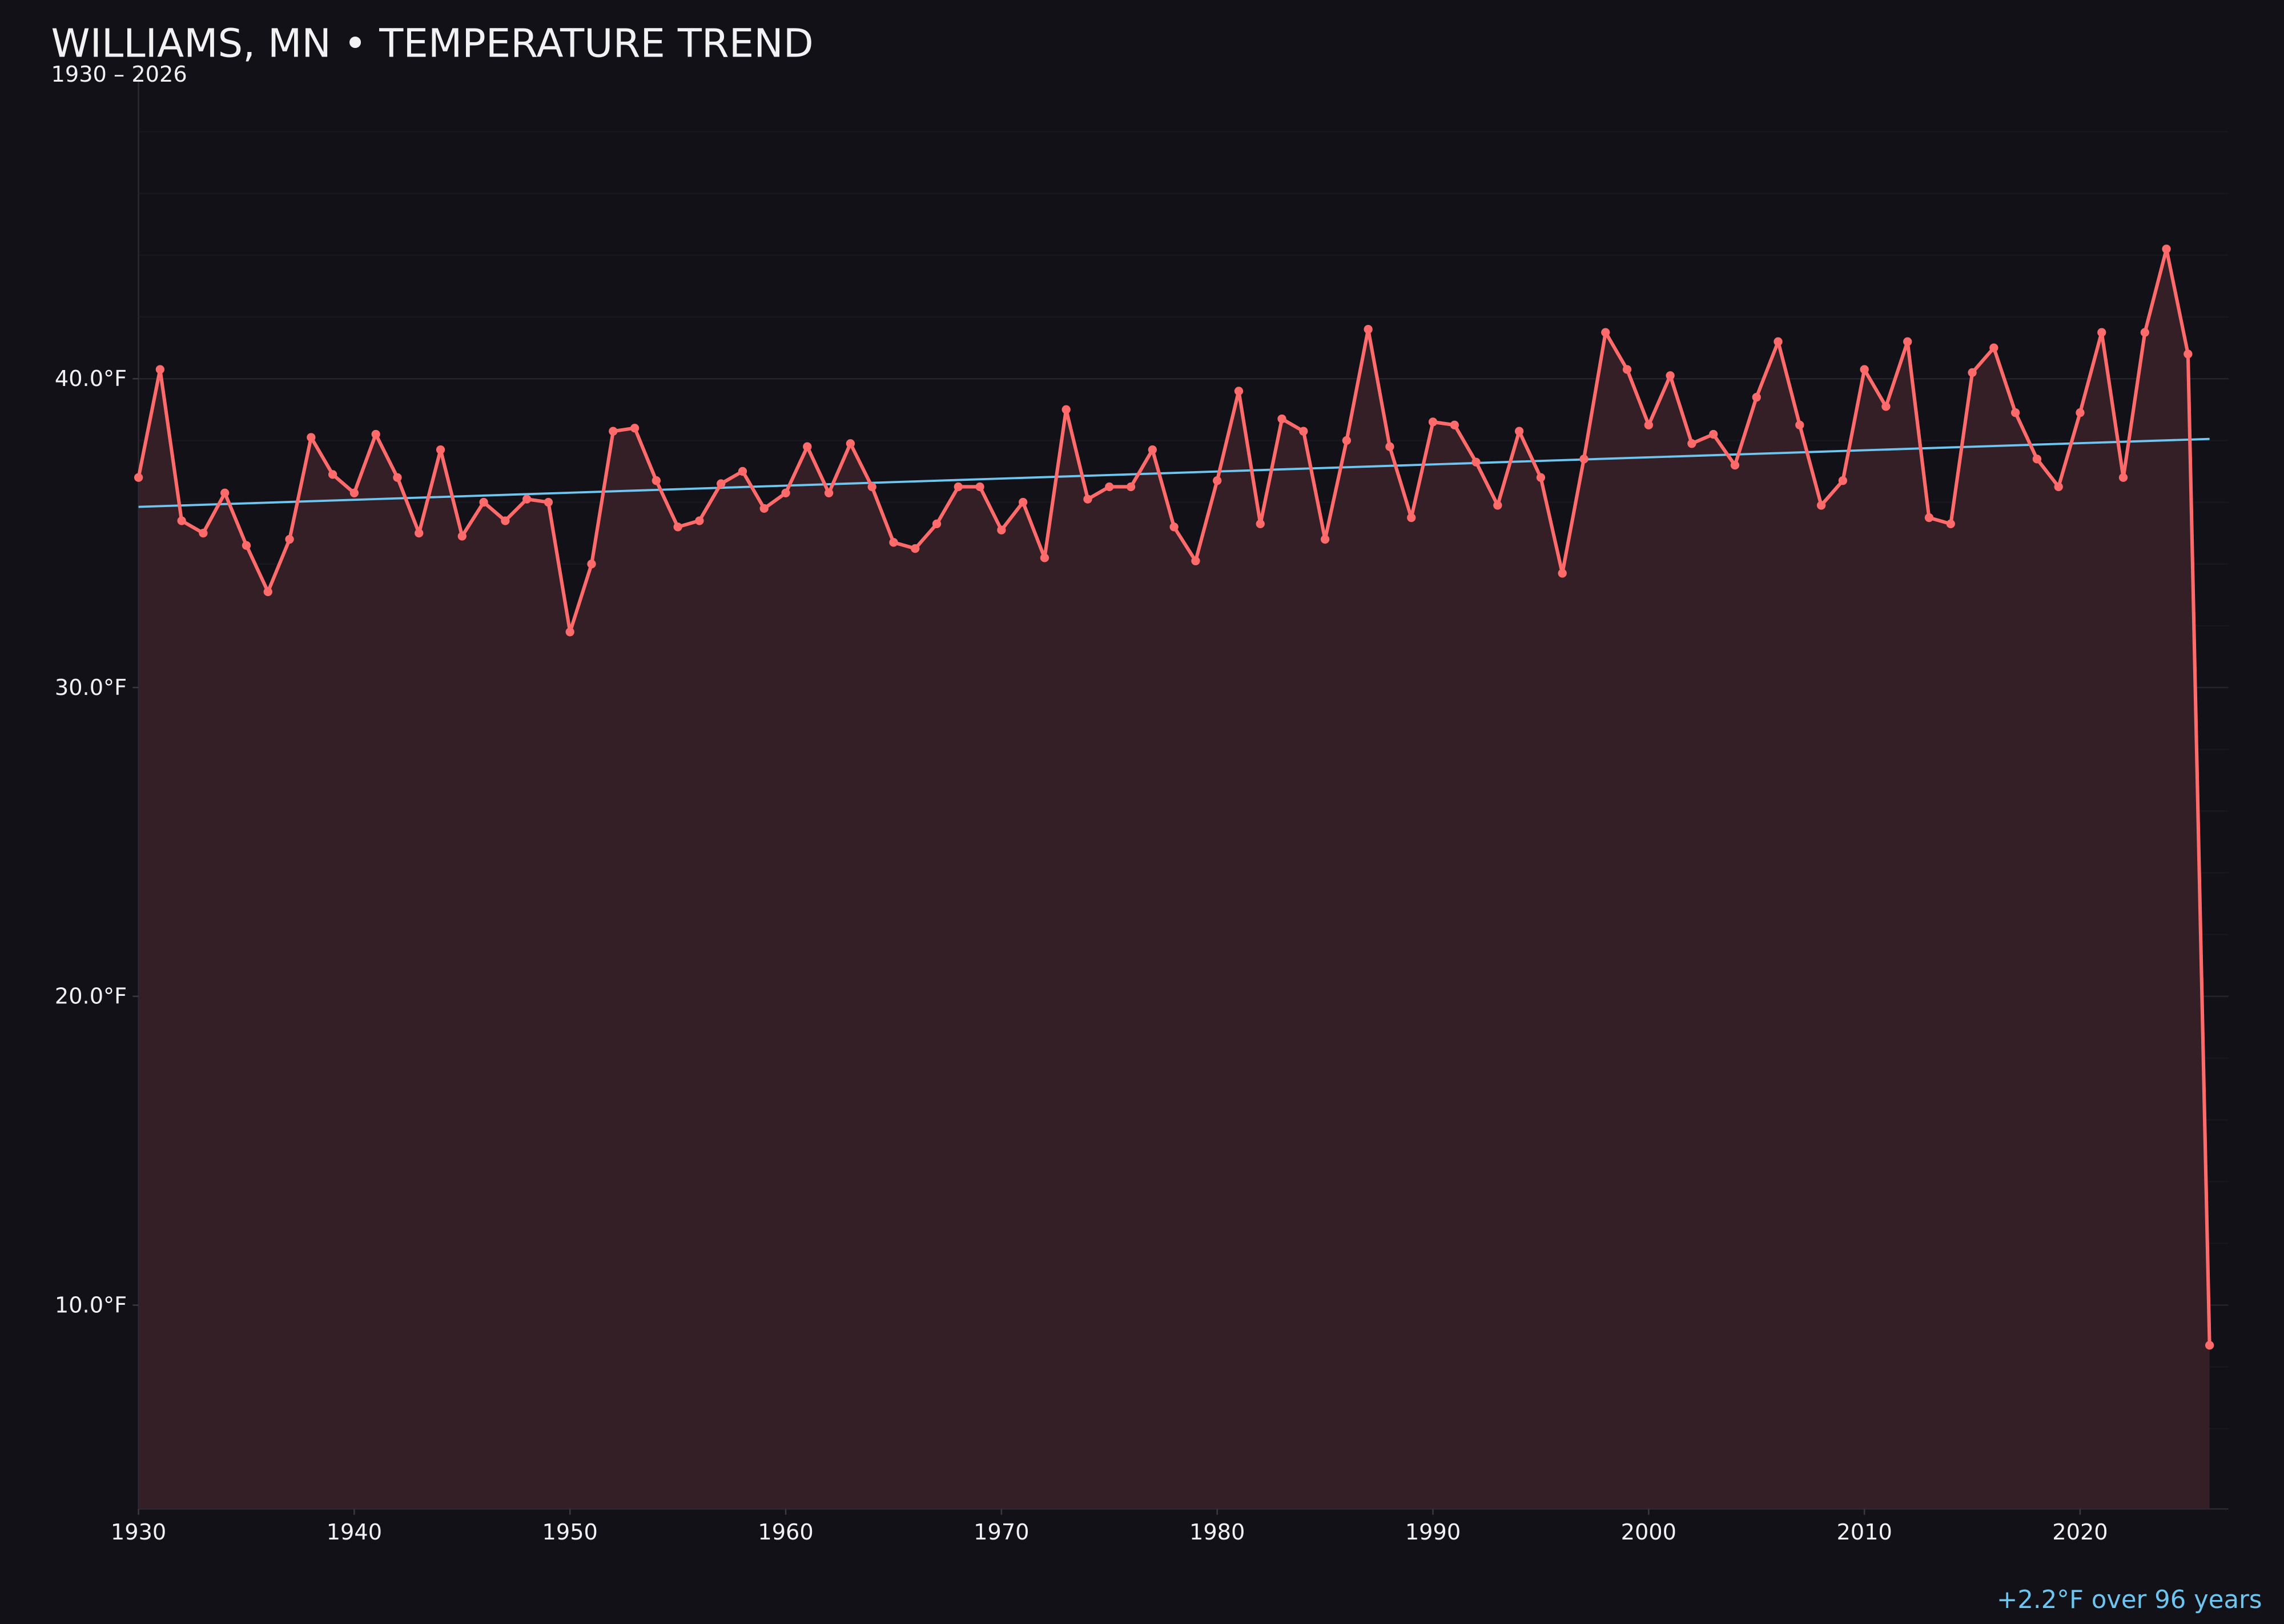  I want to click on data-point-2005, so click(1756, 397).